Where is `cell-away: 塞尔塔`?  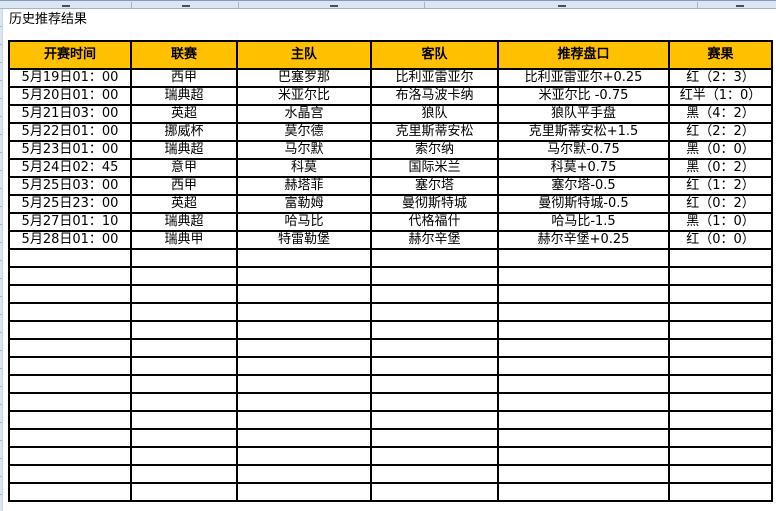 cell-away: 塞尔塔 is located at coordinates (434, 186).